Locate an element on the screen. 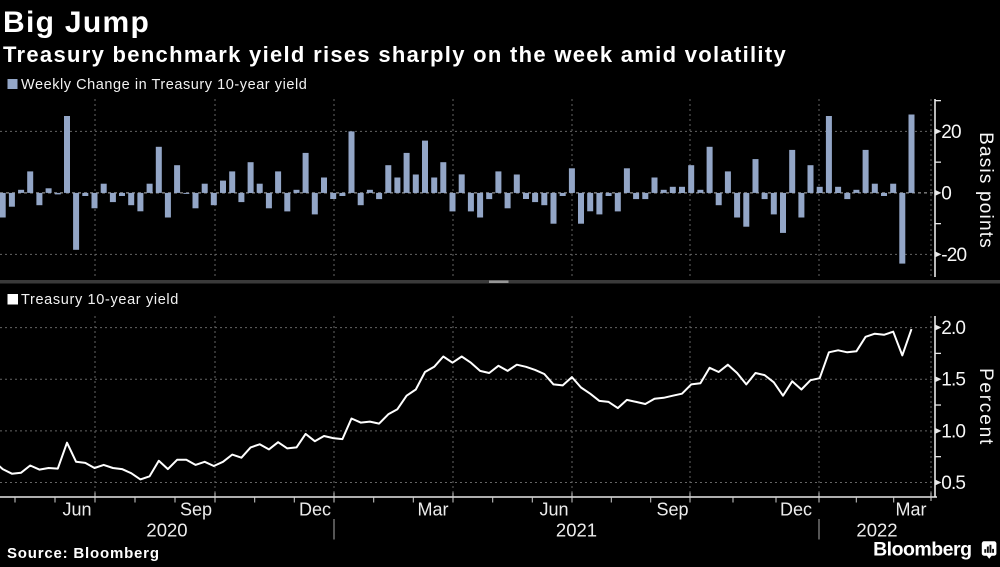 The image size is (1000, 567). svg-text: 2.0 is located at coordinates (953, 328).